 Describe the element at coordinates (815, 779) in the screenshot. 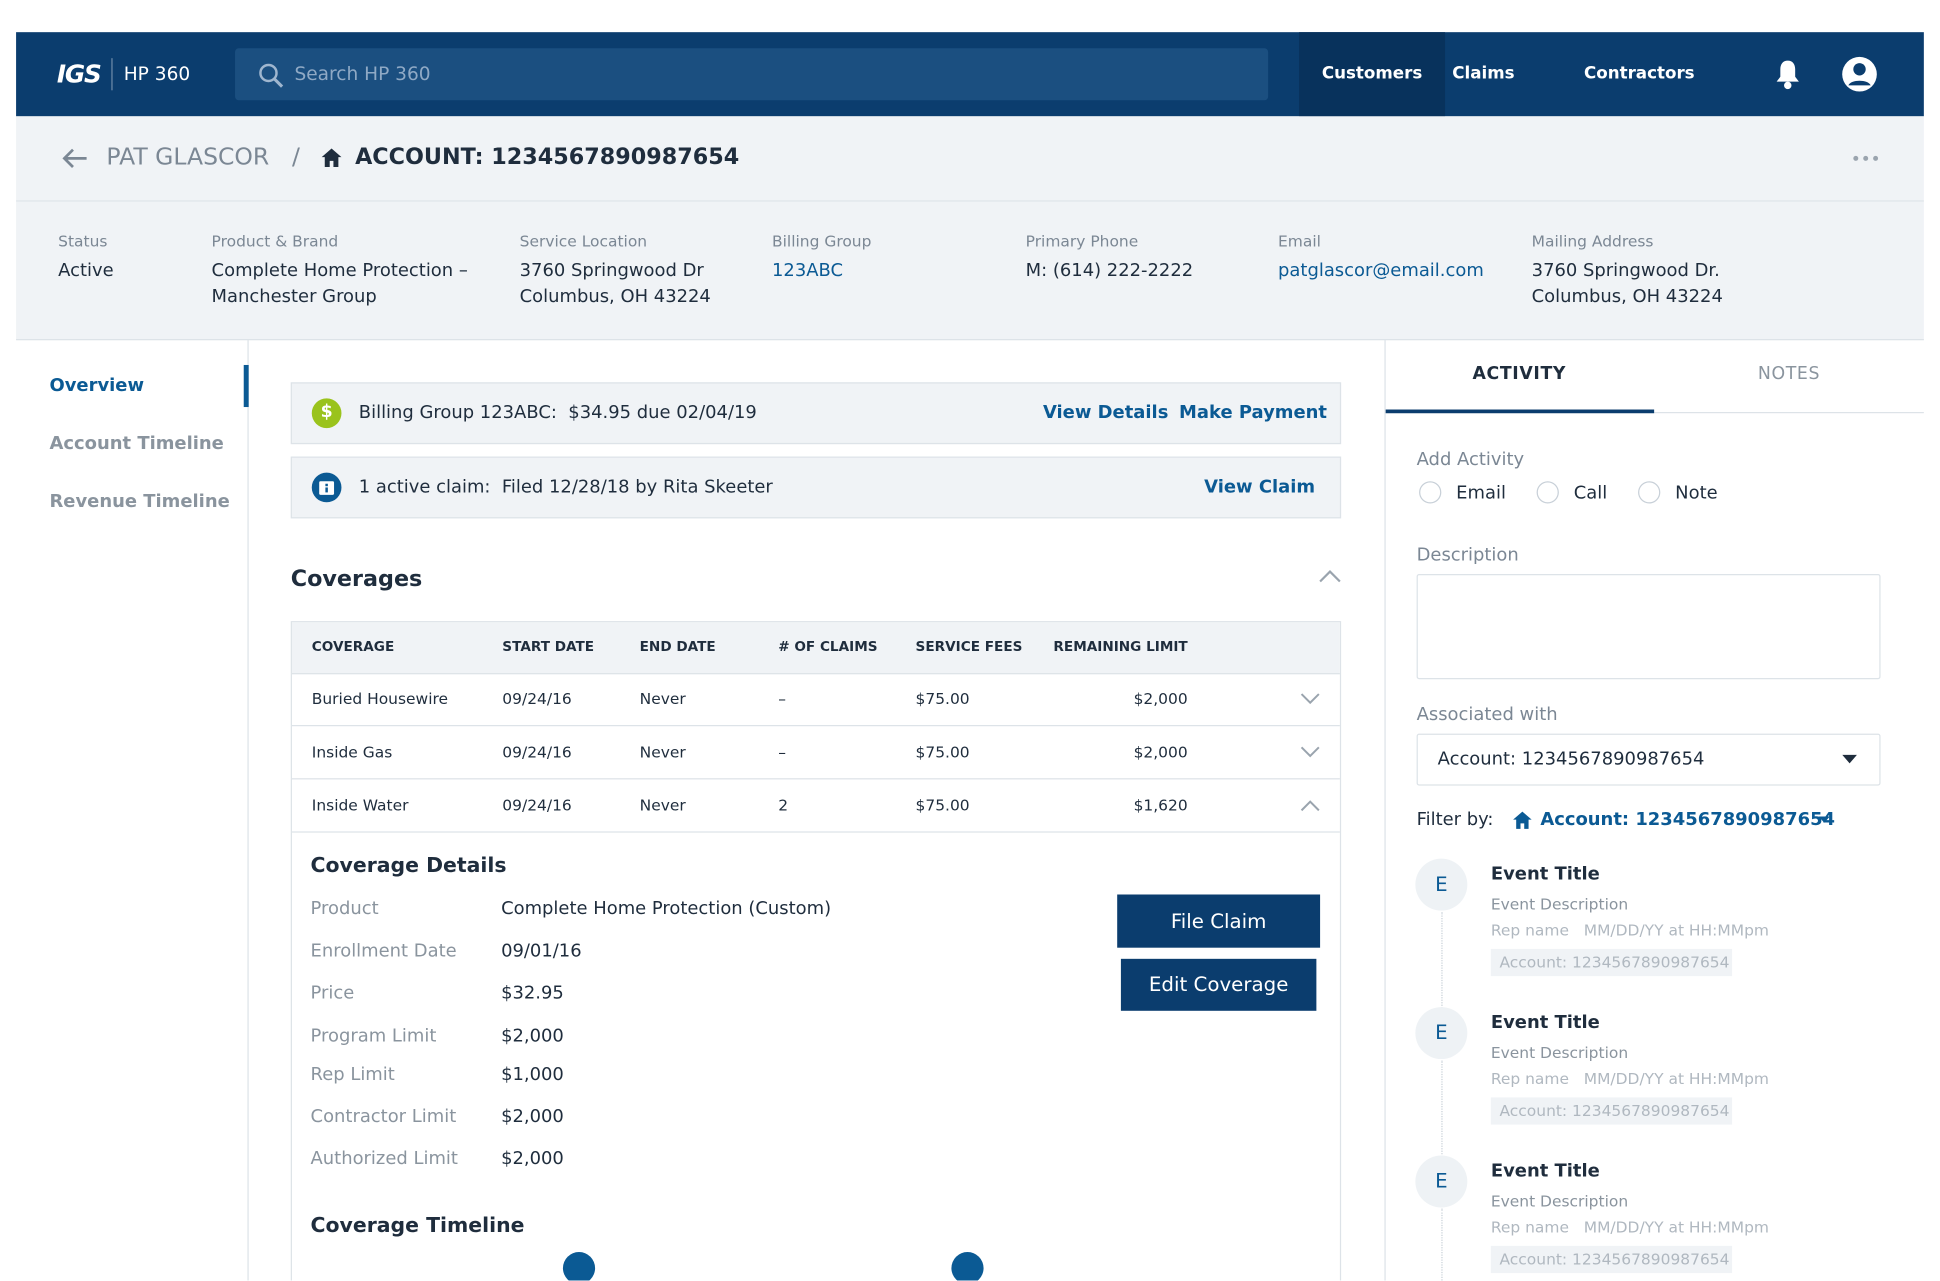

I see `row-divider` at that location.